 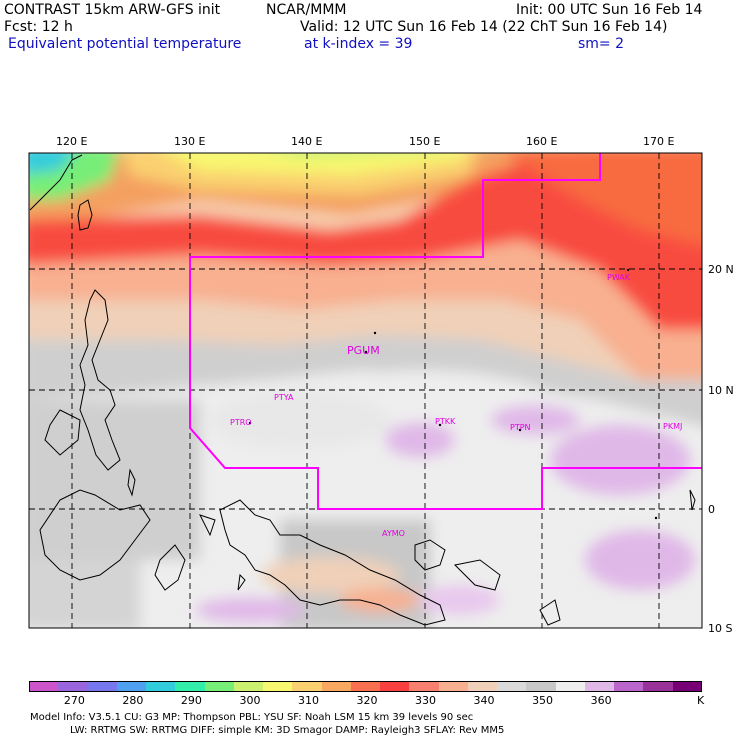 I want to click on lon-label-120e: 120 E, so click(x=72, y=141).